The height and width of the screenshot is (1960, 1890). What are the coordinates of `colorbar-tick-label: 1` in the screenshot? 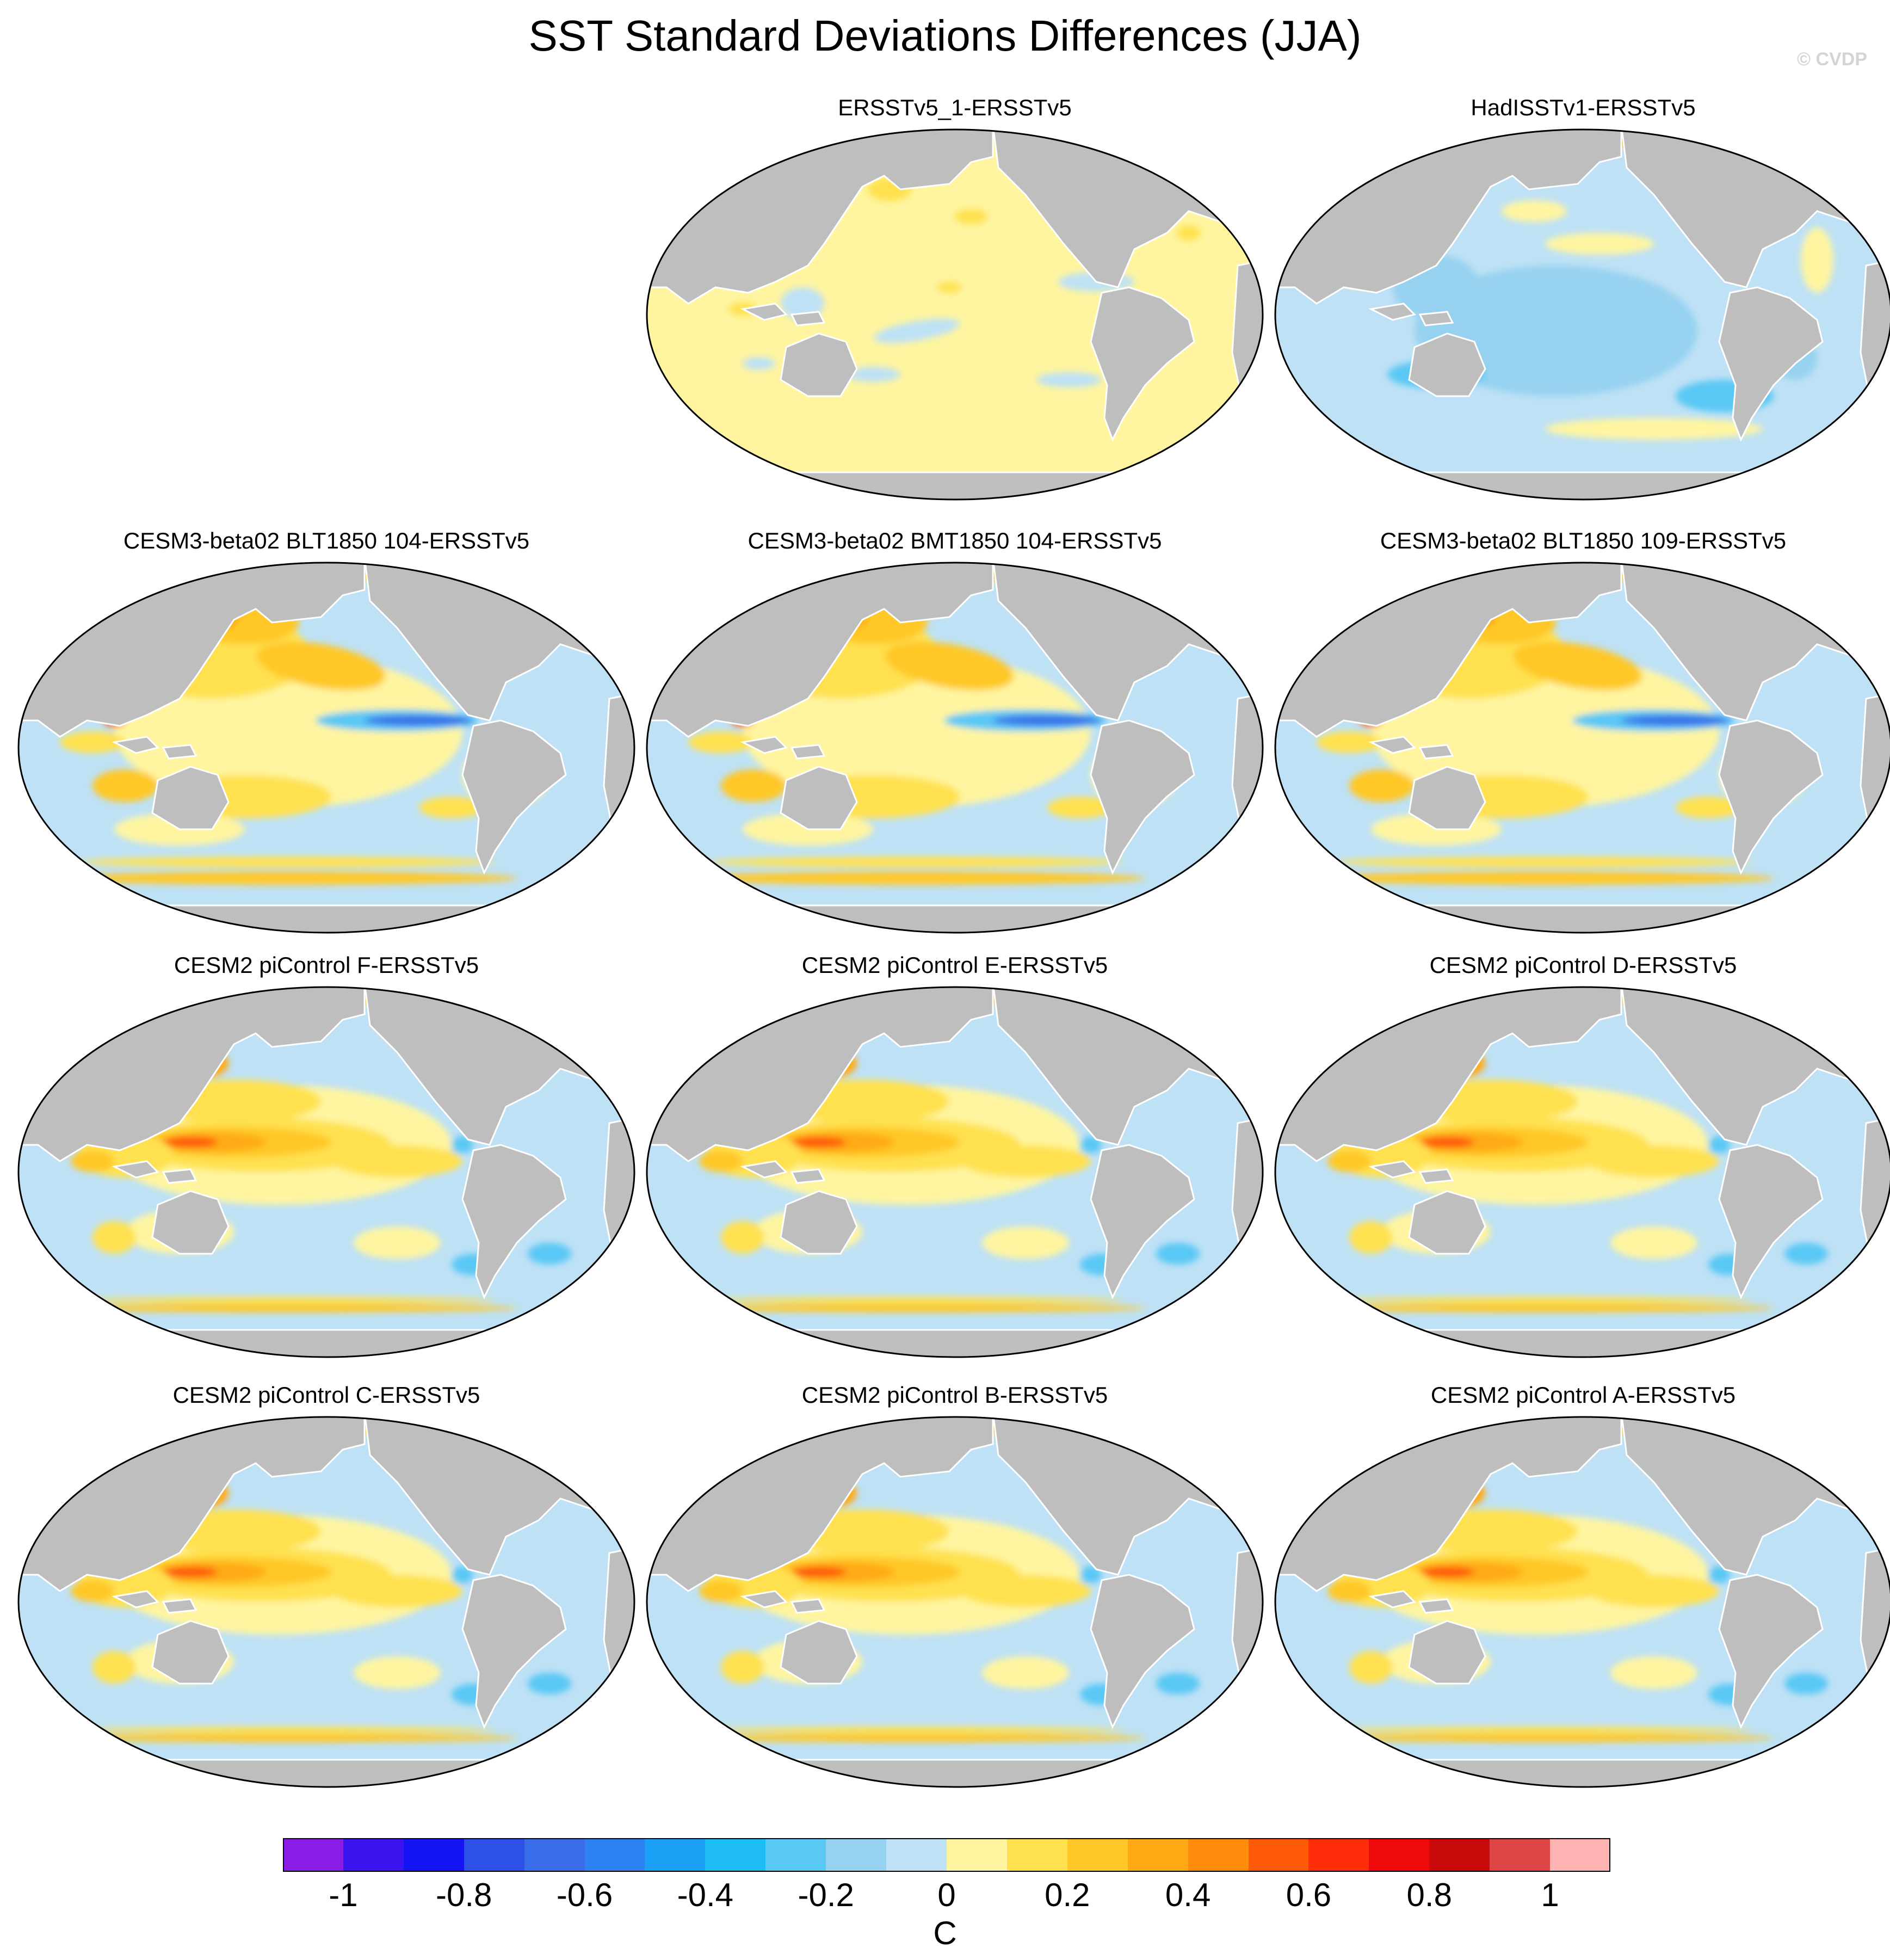 It's located at (1550, 1895).